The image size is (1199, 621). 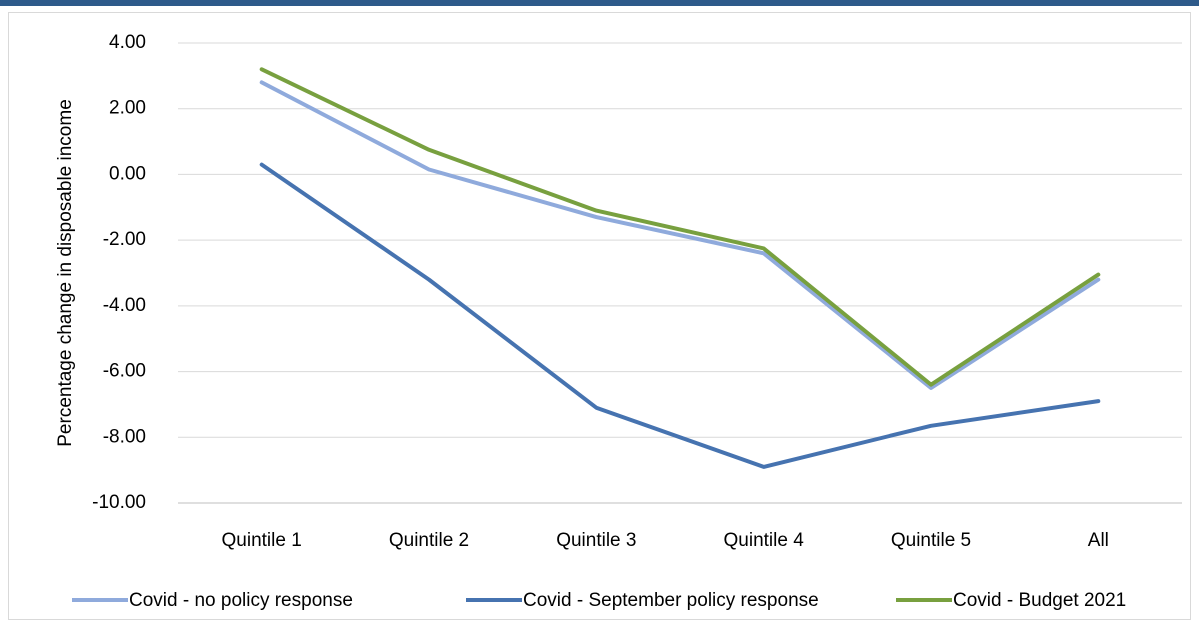 I want to click on y-tick-label: 2.00, so click(x=127, y=108).